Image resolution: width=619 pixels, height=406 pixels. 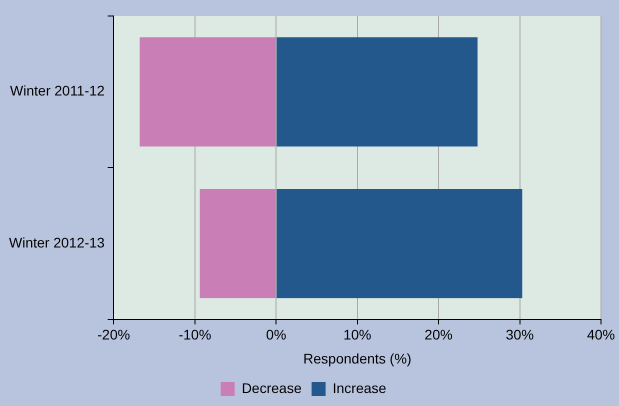 What do you see at coordinates (195, 334) in the screenshot?
I see `x-tick-label: -10%` at bounding box center [195, 334].